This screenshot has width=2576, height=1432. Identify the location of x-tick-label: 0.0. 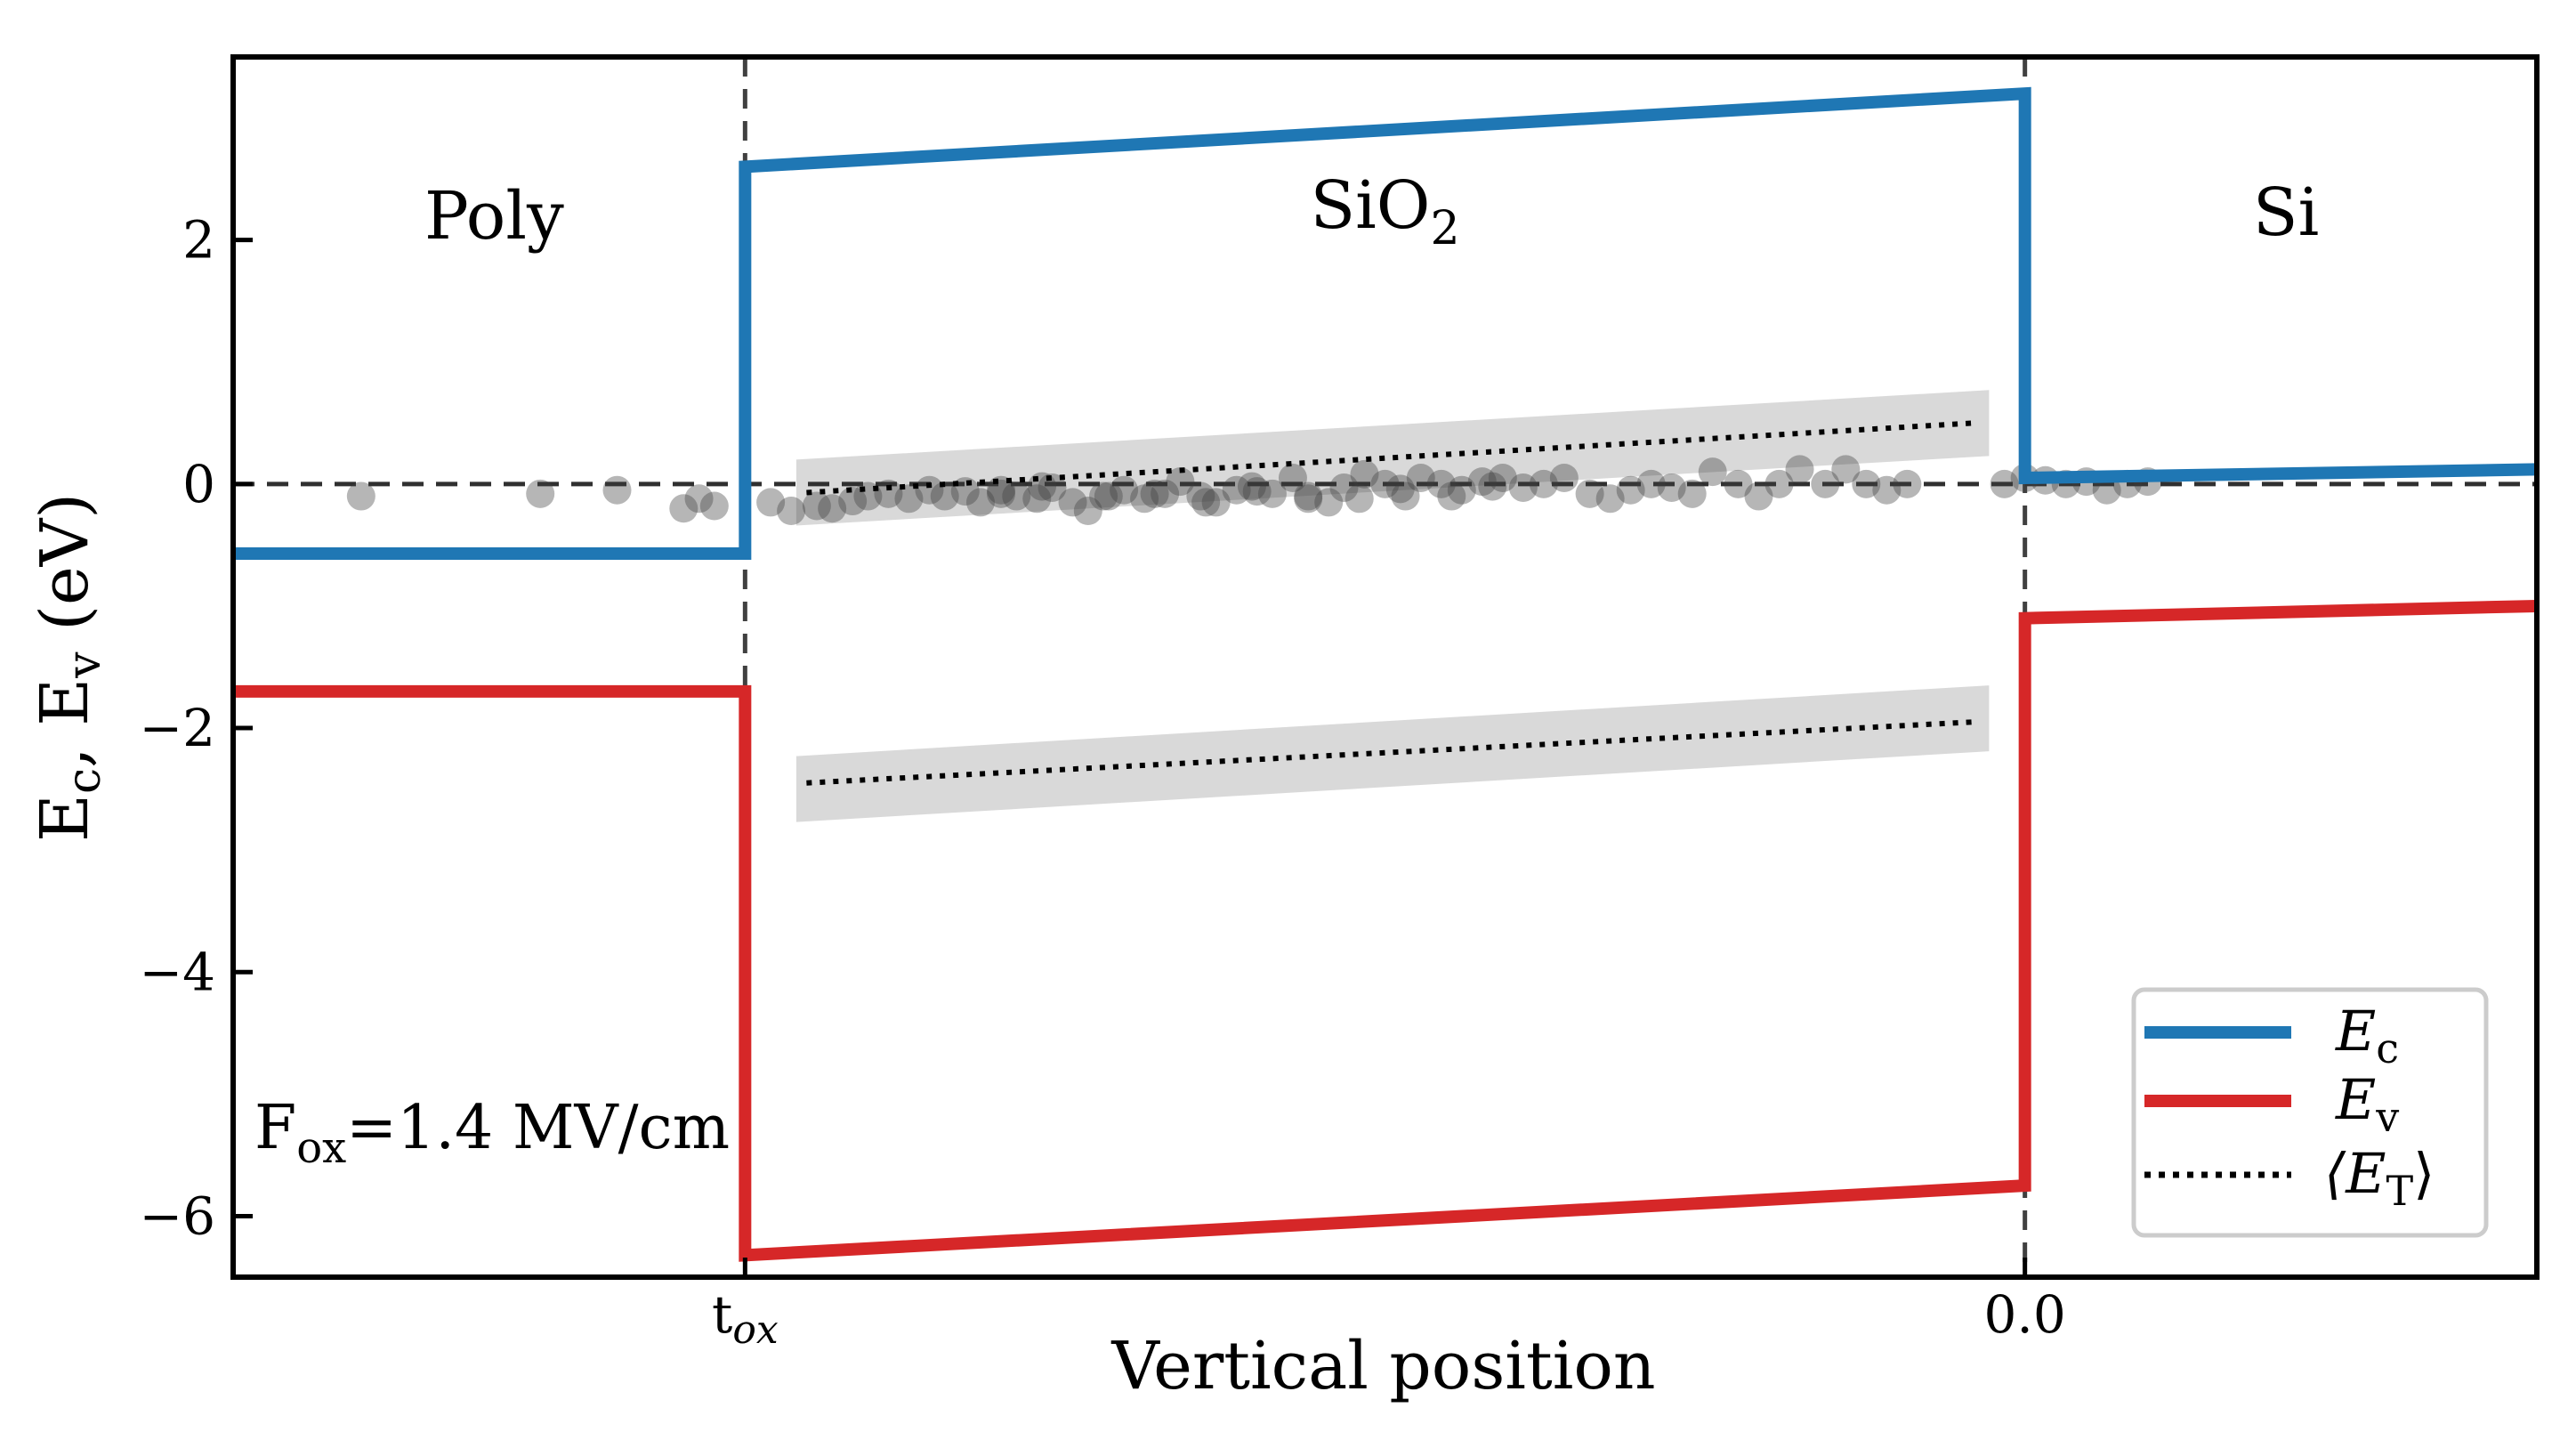
(2025, 1314).